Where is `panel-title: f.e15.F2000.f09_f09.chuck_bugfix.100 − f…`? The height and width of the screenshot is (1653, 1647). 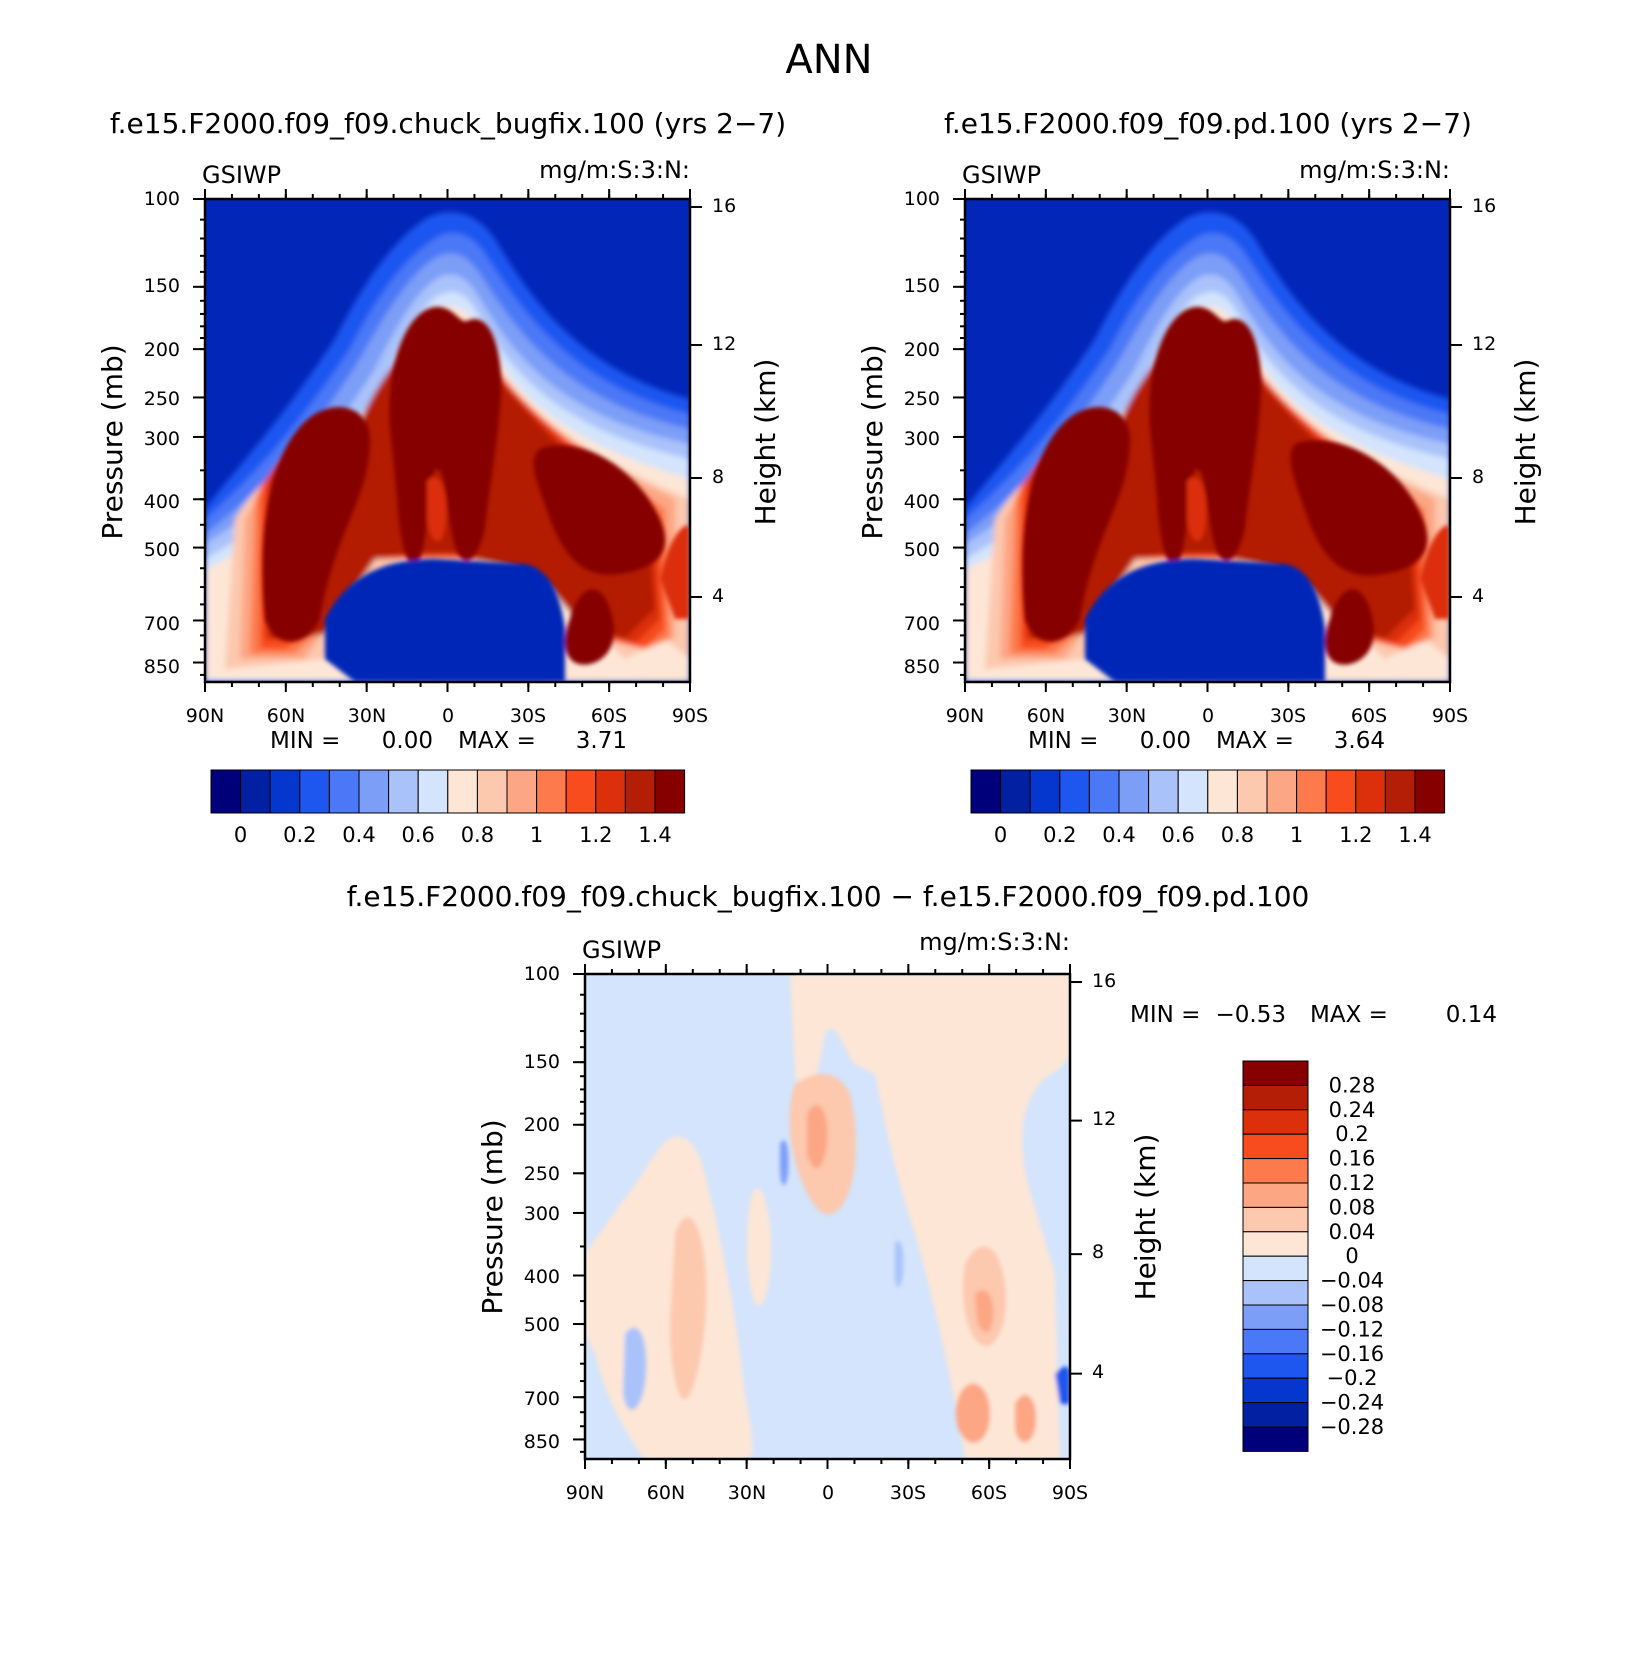 panel-title: f.e15.F2000.f09_f09.chuck_bugfix.100 − f… is located at coordinates (828, 896).